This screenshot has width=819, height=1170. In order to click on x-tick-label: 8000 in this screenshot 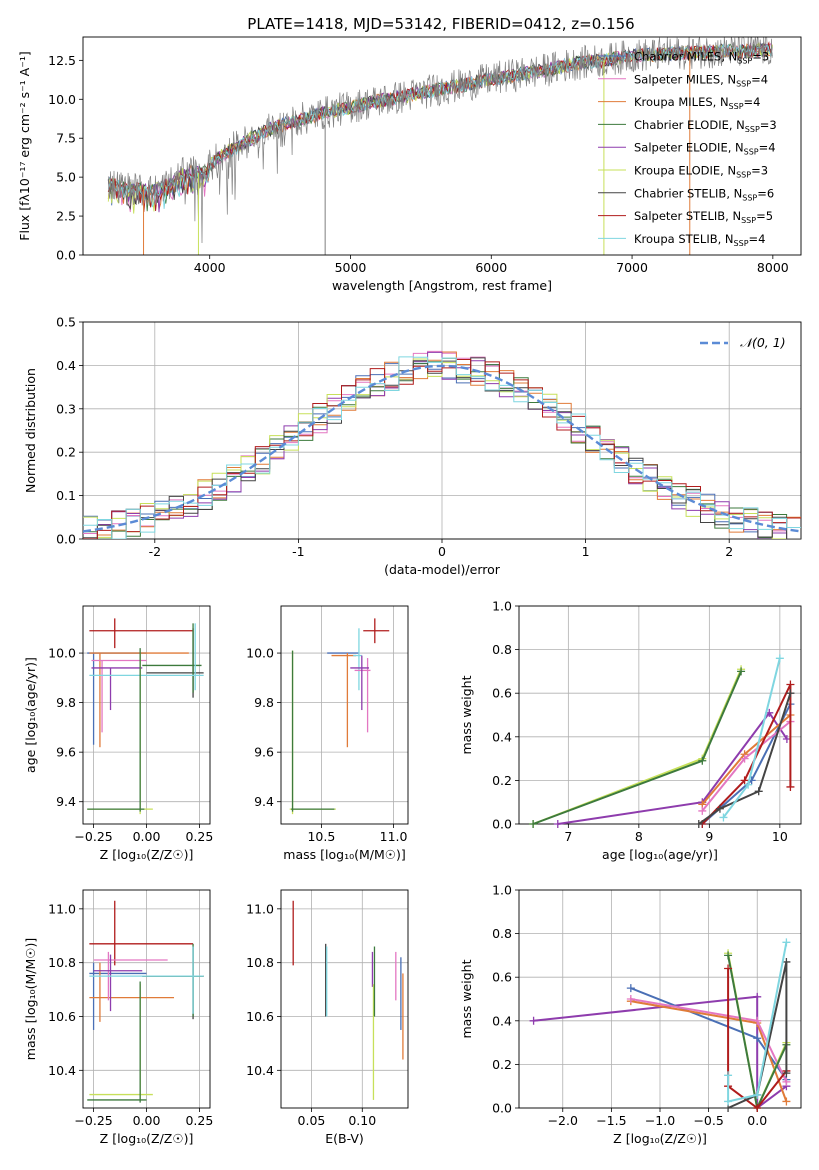, I will do `click(773, 267)`.